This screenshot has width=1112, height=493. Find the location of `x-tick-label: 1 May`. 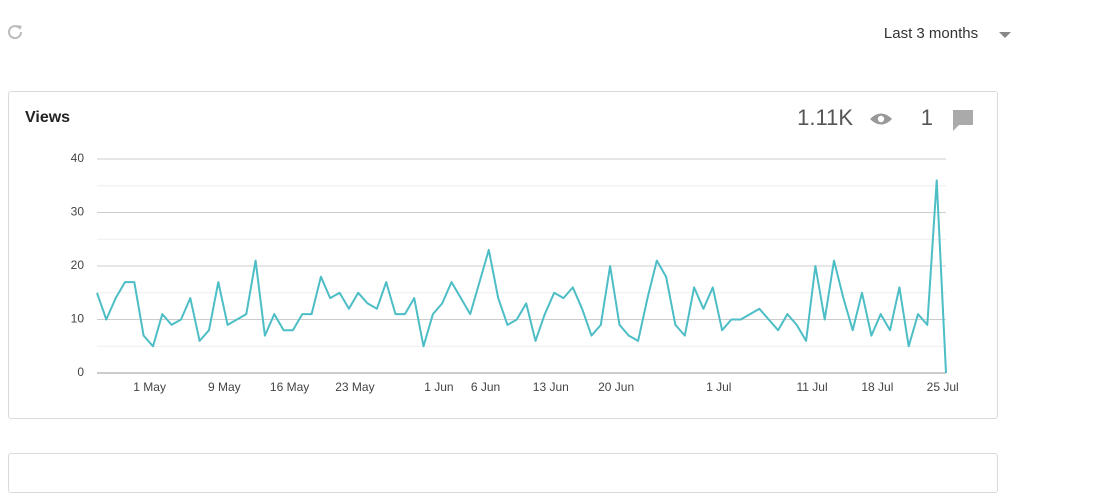

x-tick-label: 1 May is located at coordinates (149, 387).